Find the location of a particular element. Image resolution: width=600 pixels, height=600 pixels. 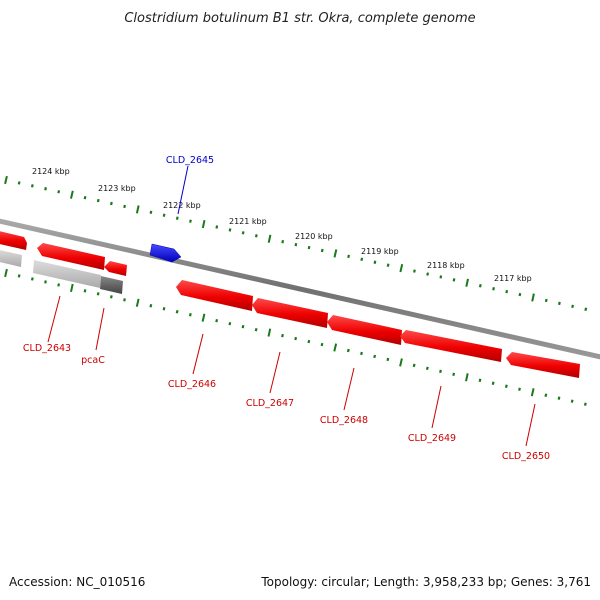

gene-label-CLD_2648: CLD_2648 is located at coordinates (344, 420).